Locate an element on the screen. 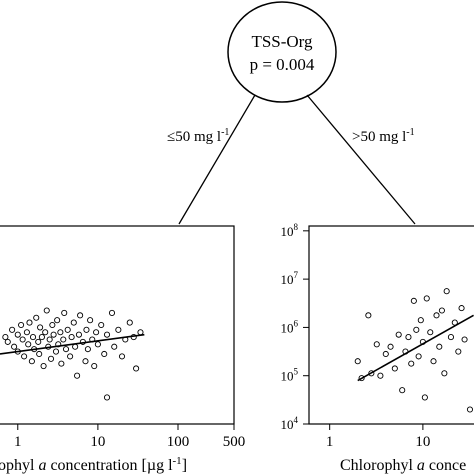  left-branch-sup: -1 is located at coordinates (225, 132).